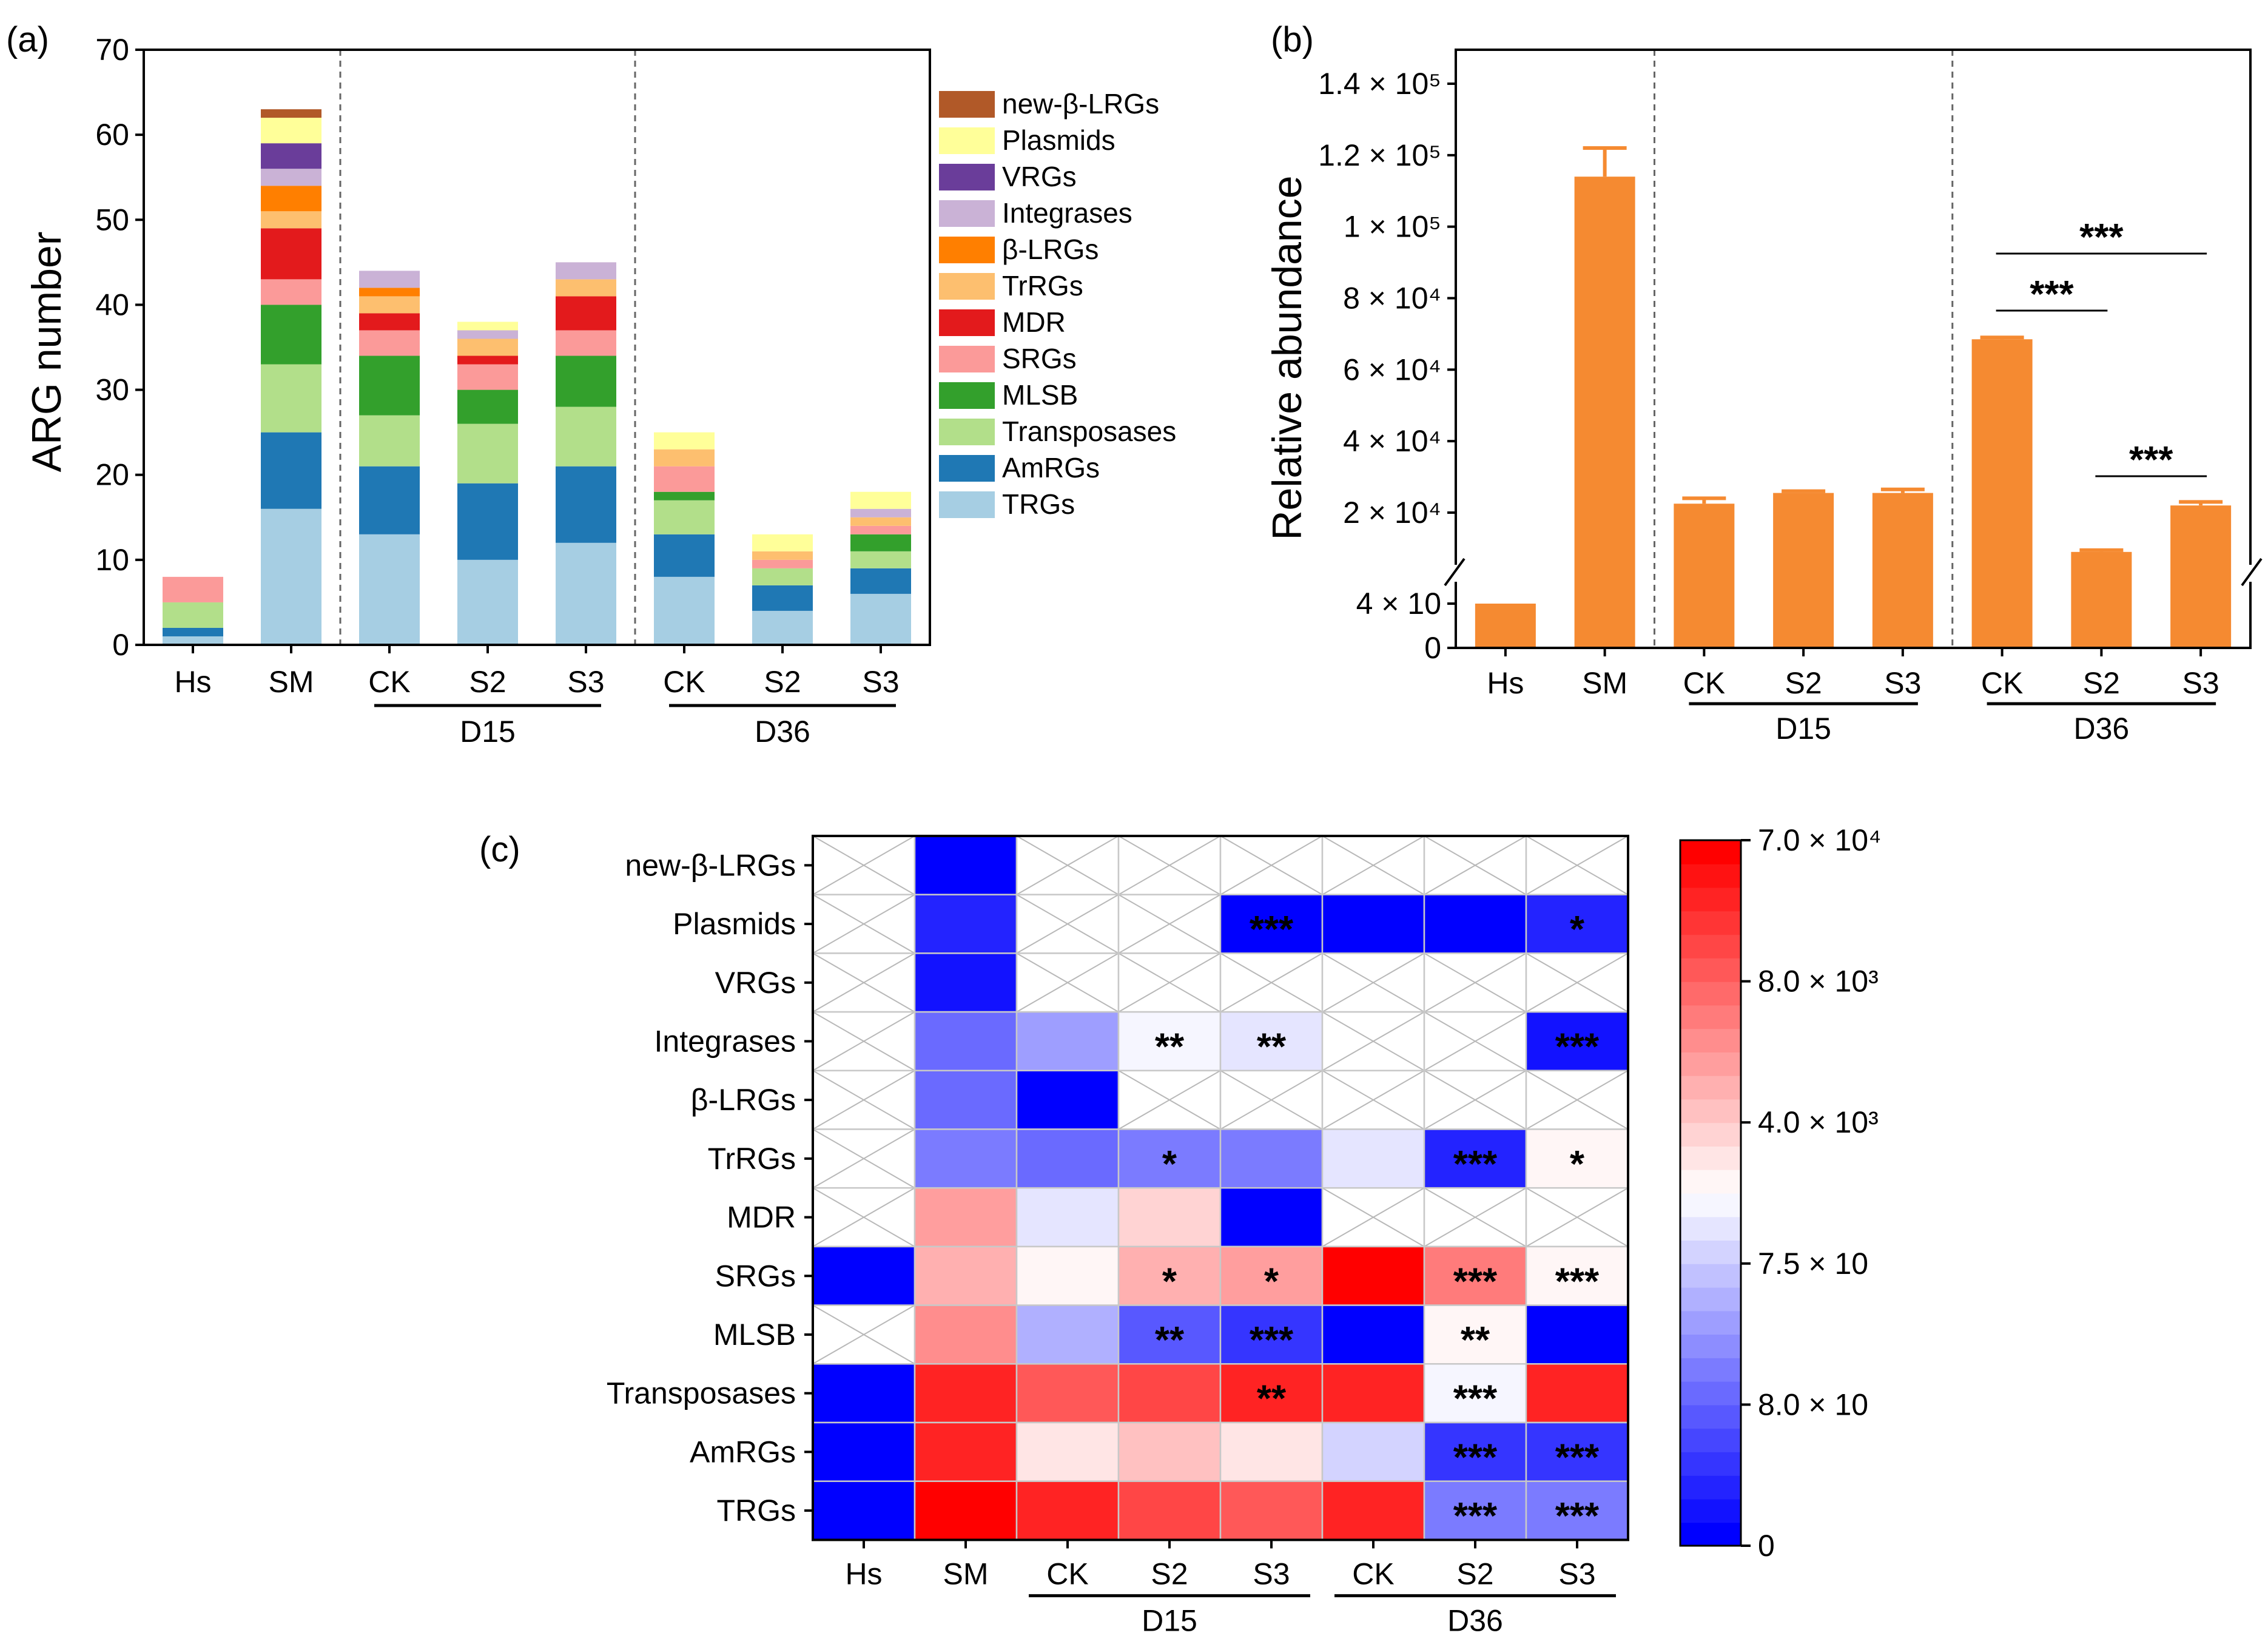 This screenshot has height=1644, width=2268. Describe the element at coordinates (585, 682) in the screenshot. I see `x-tick-label: S3` at that location.